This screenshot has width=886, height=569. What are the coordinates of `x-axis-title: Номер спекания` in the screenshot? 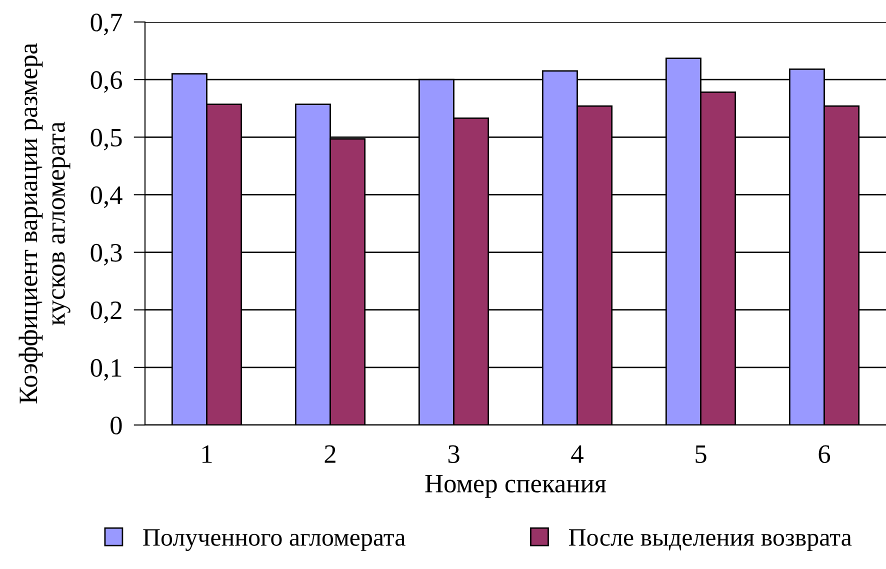 It's located at (515, 486).